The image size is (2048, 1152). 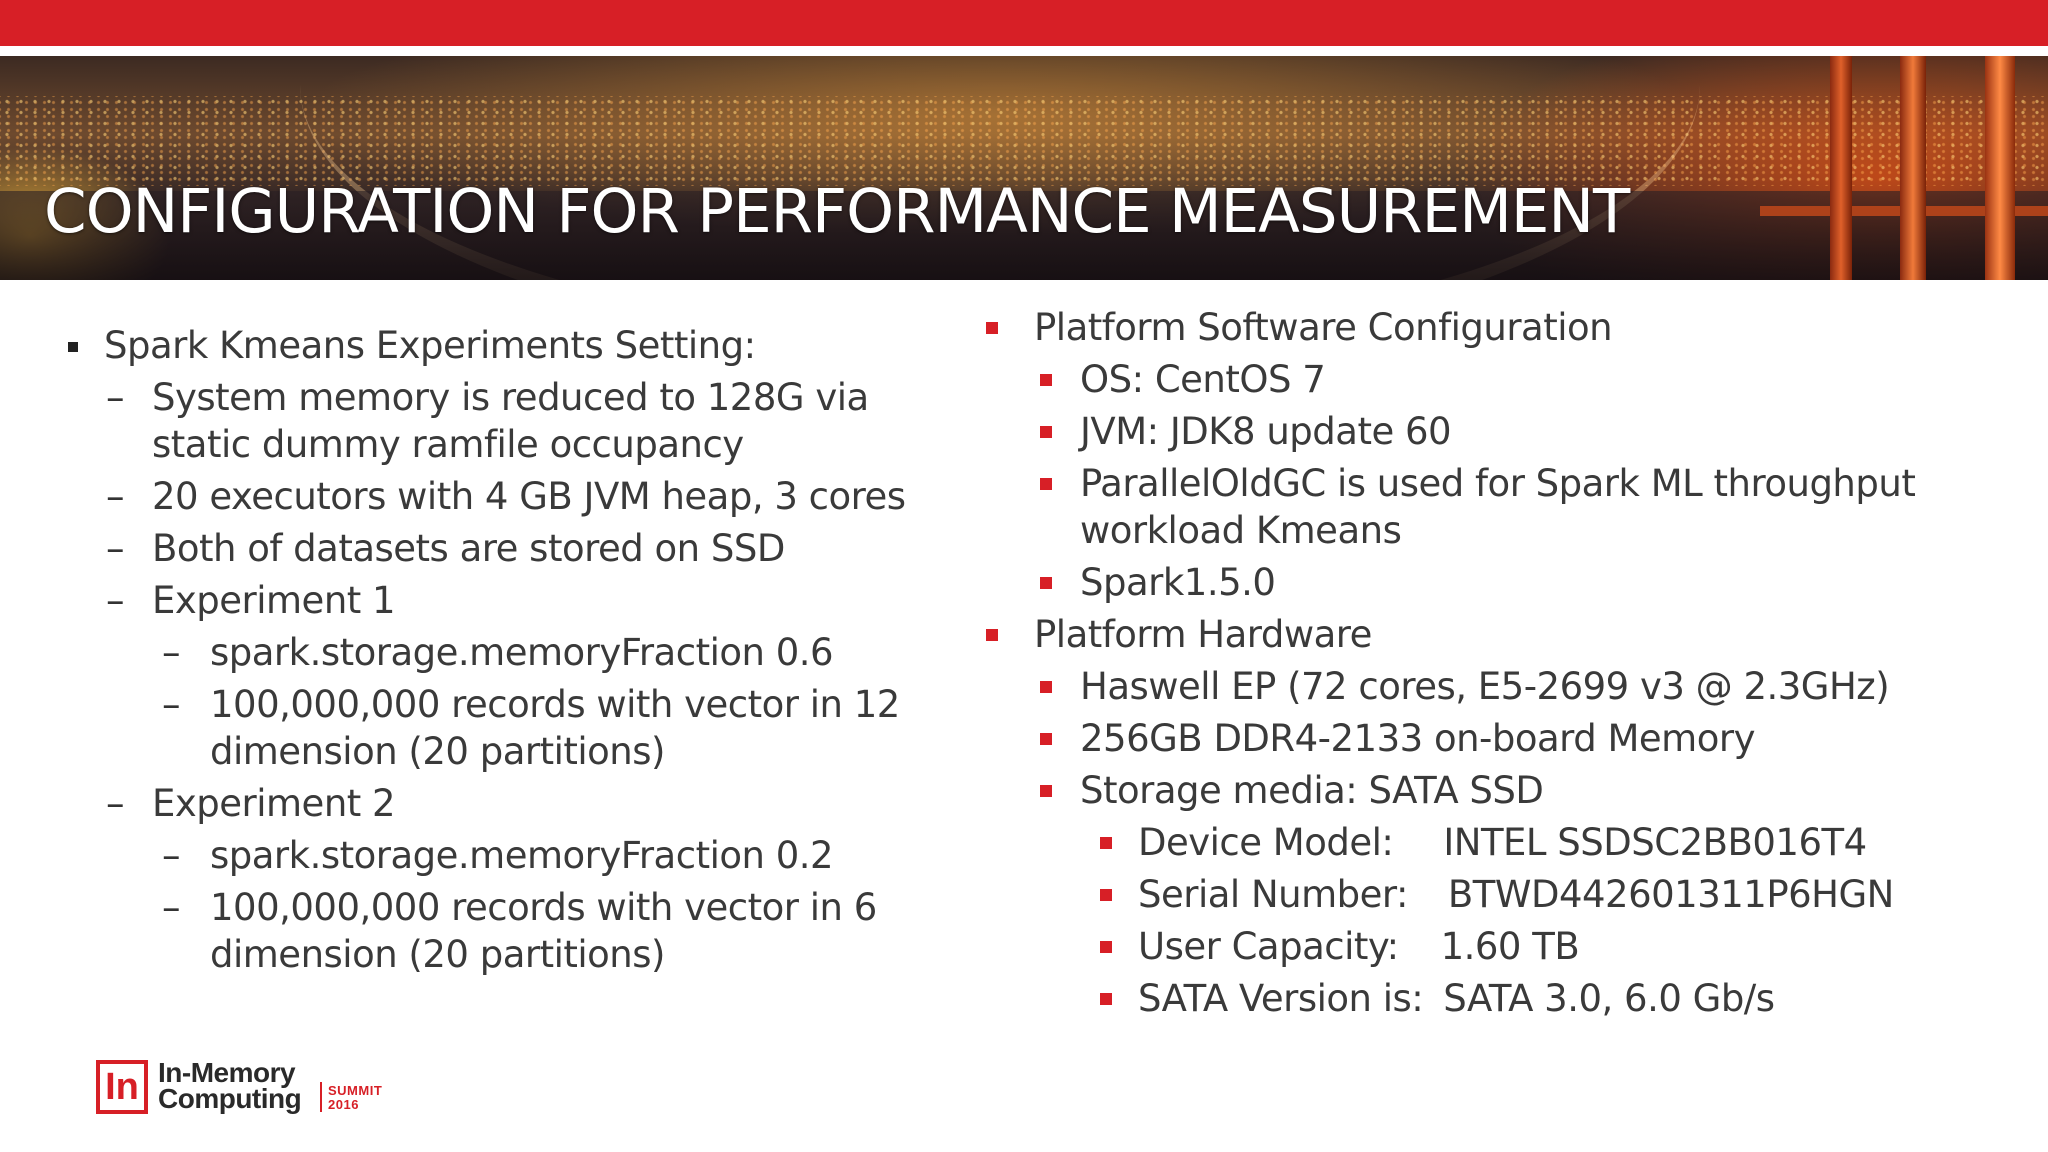 I want to click on logo-year: 2016, so click(x=343, y=1104).